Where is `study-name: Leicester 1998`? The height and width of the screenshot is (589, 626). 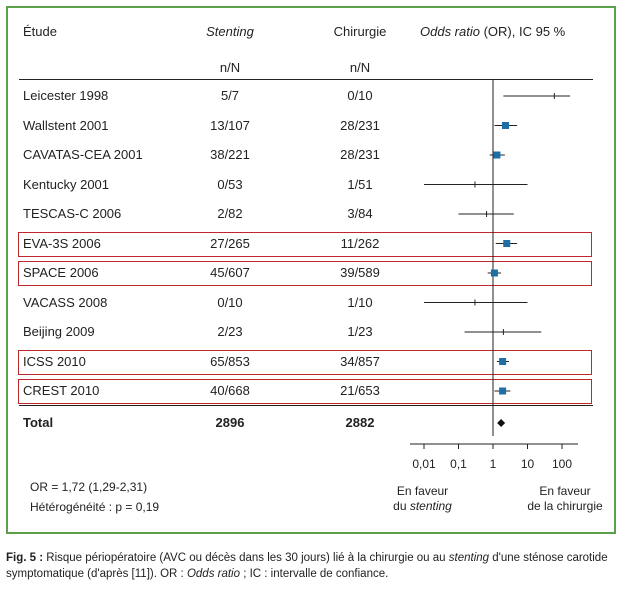 study-name: Leicester 1998 is located at coordinates (66, 95).